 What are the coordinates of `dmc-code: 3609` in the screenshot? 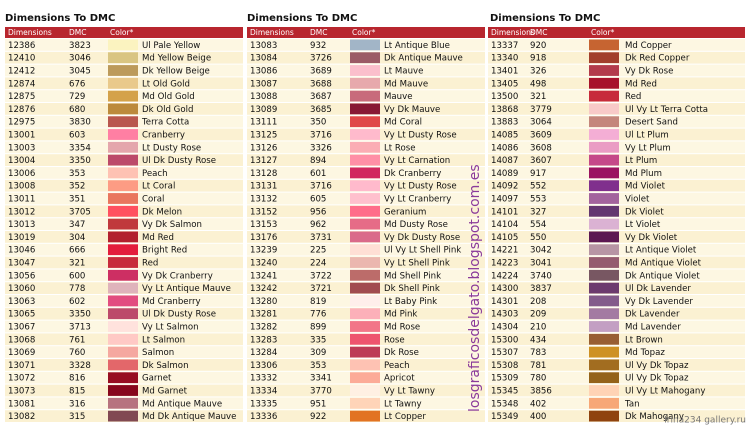 It's located at (541, 136).